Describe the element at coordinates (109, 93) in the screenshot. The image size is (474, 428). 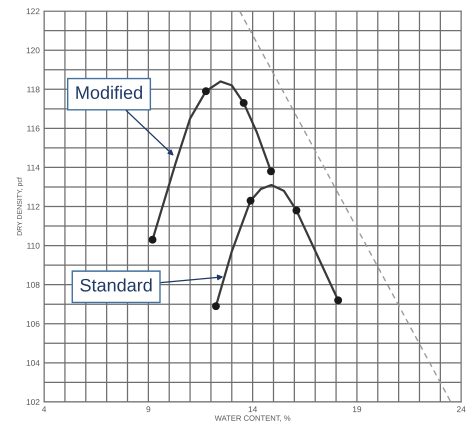
I see `annotation: Modified` at that location.